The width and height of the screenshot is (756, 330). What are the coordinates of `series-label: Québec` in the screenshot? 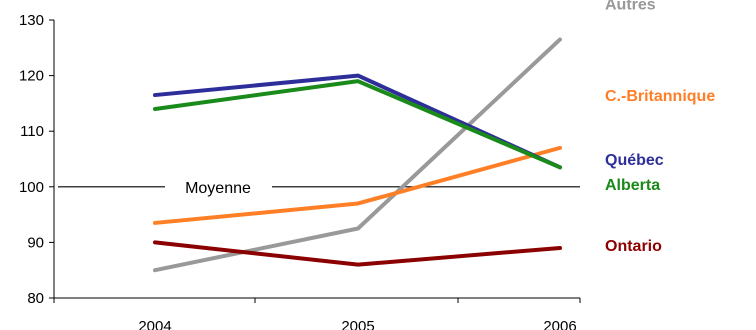 It's located at (634, 160).